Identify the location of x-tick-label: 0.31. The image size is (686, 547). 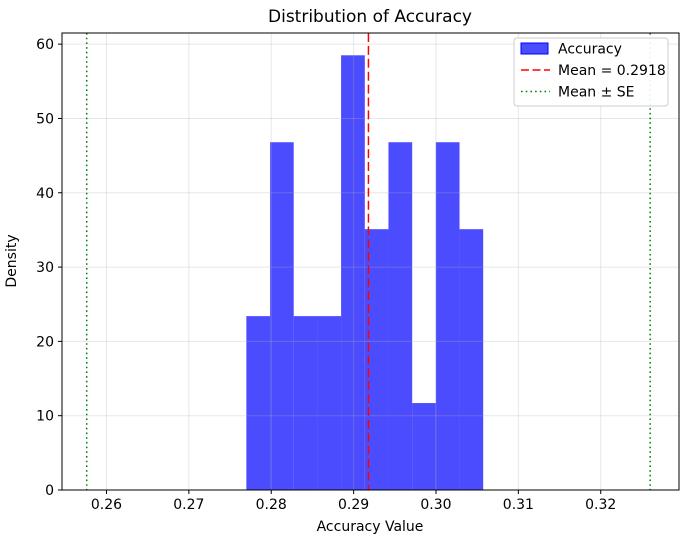
(518, 505).